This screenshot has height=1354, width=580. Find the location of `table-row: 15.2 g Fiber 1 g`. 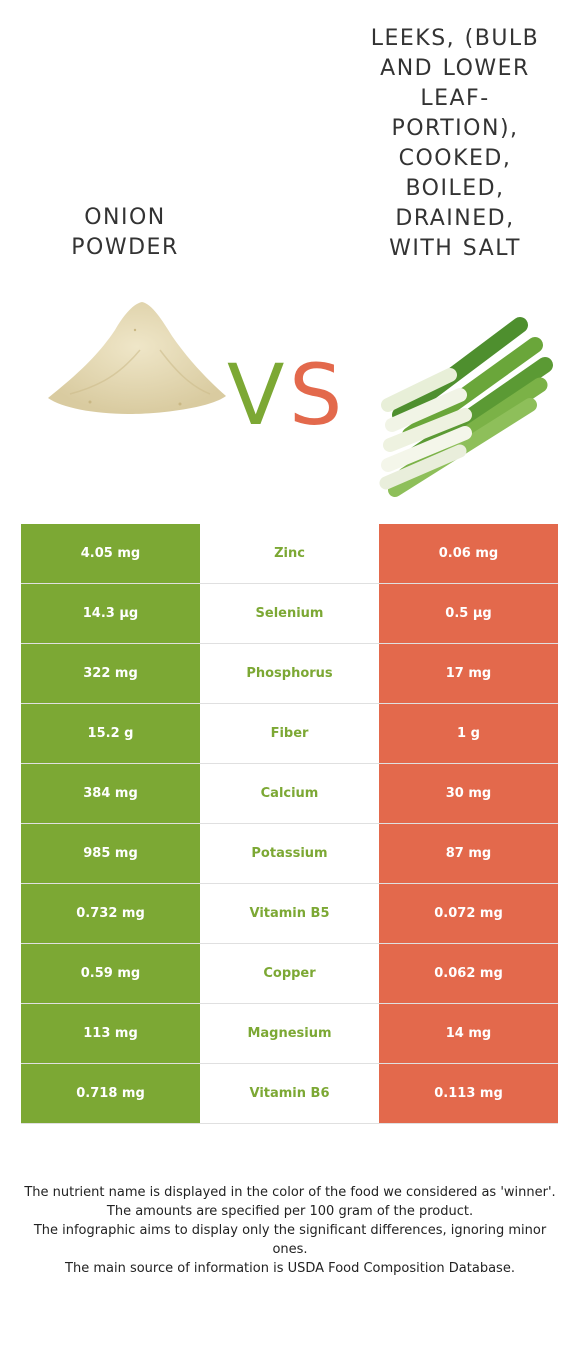

table-row: 15.2 g Fiber 1 g is located at coordinates (289, 734).